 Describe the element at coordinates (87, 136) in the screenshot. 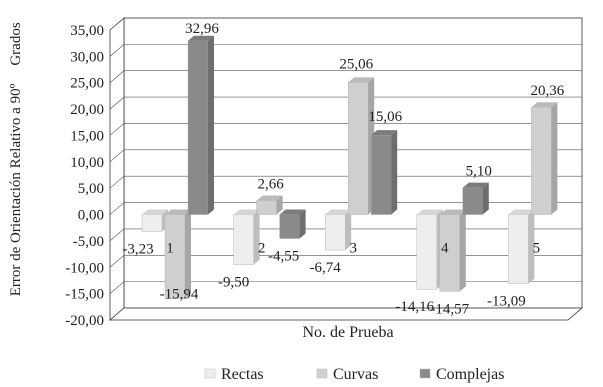

I see `y-tick-label: 15,00` at that location.